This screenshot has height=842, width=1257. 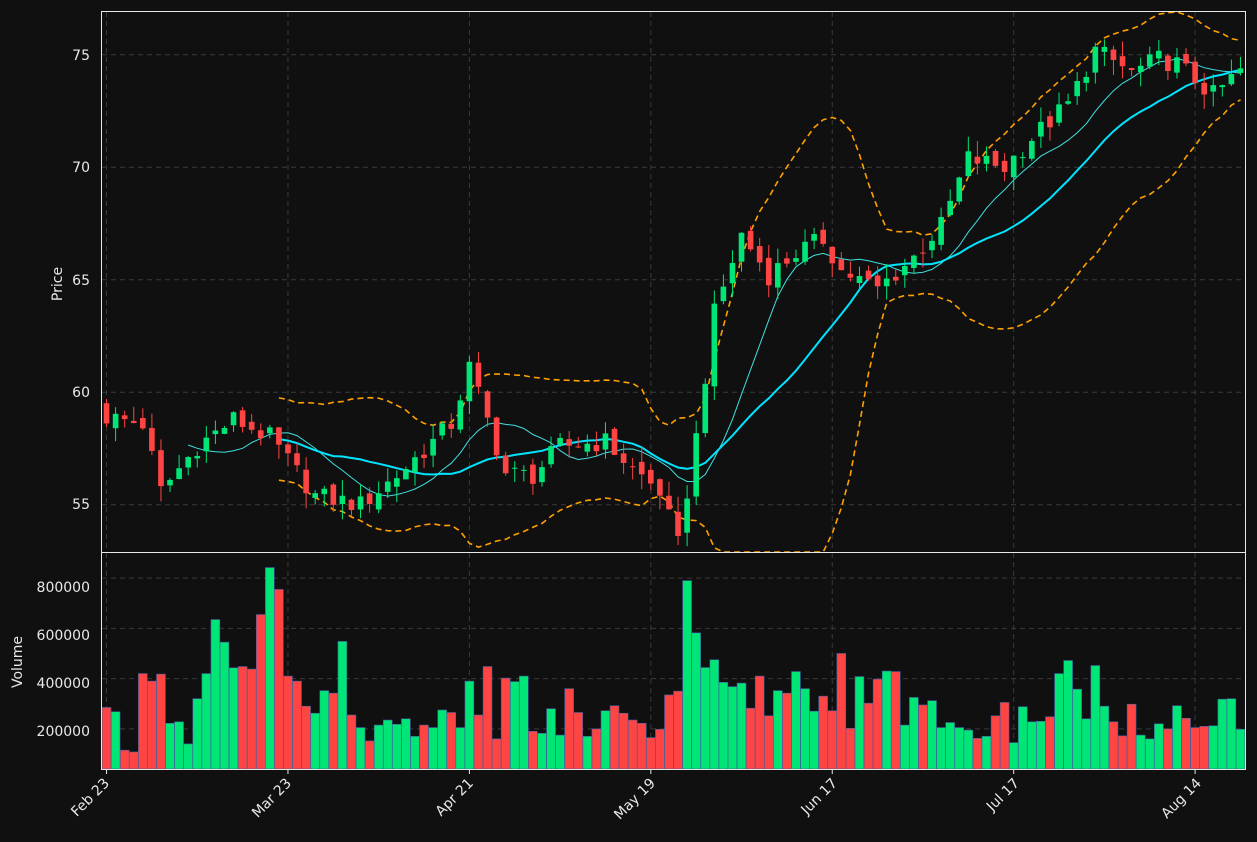 What do you see at coordinates (63, 588) in the screenshot?
I see `volume-tick-label: 800000` at bounding box center [63, 588].